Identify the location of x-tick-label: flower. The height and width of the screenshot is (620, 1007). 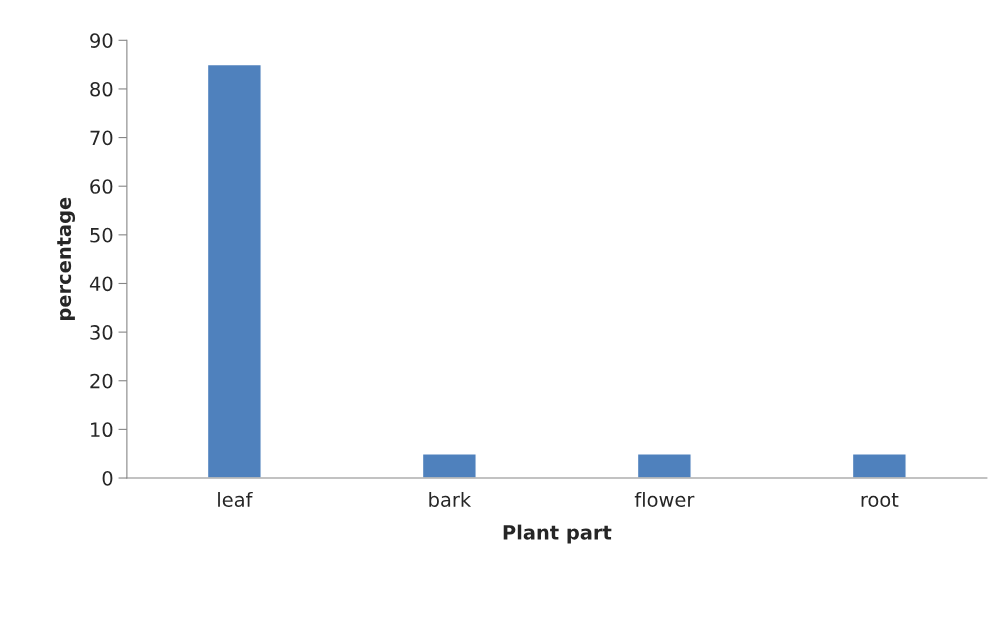
(664, 499).